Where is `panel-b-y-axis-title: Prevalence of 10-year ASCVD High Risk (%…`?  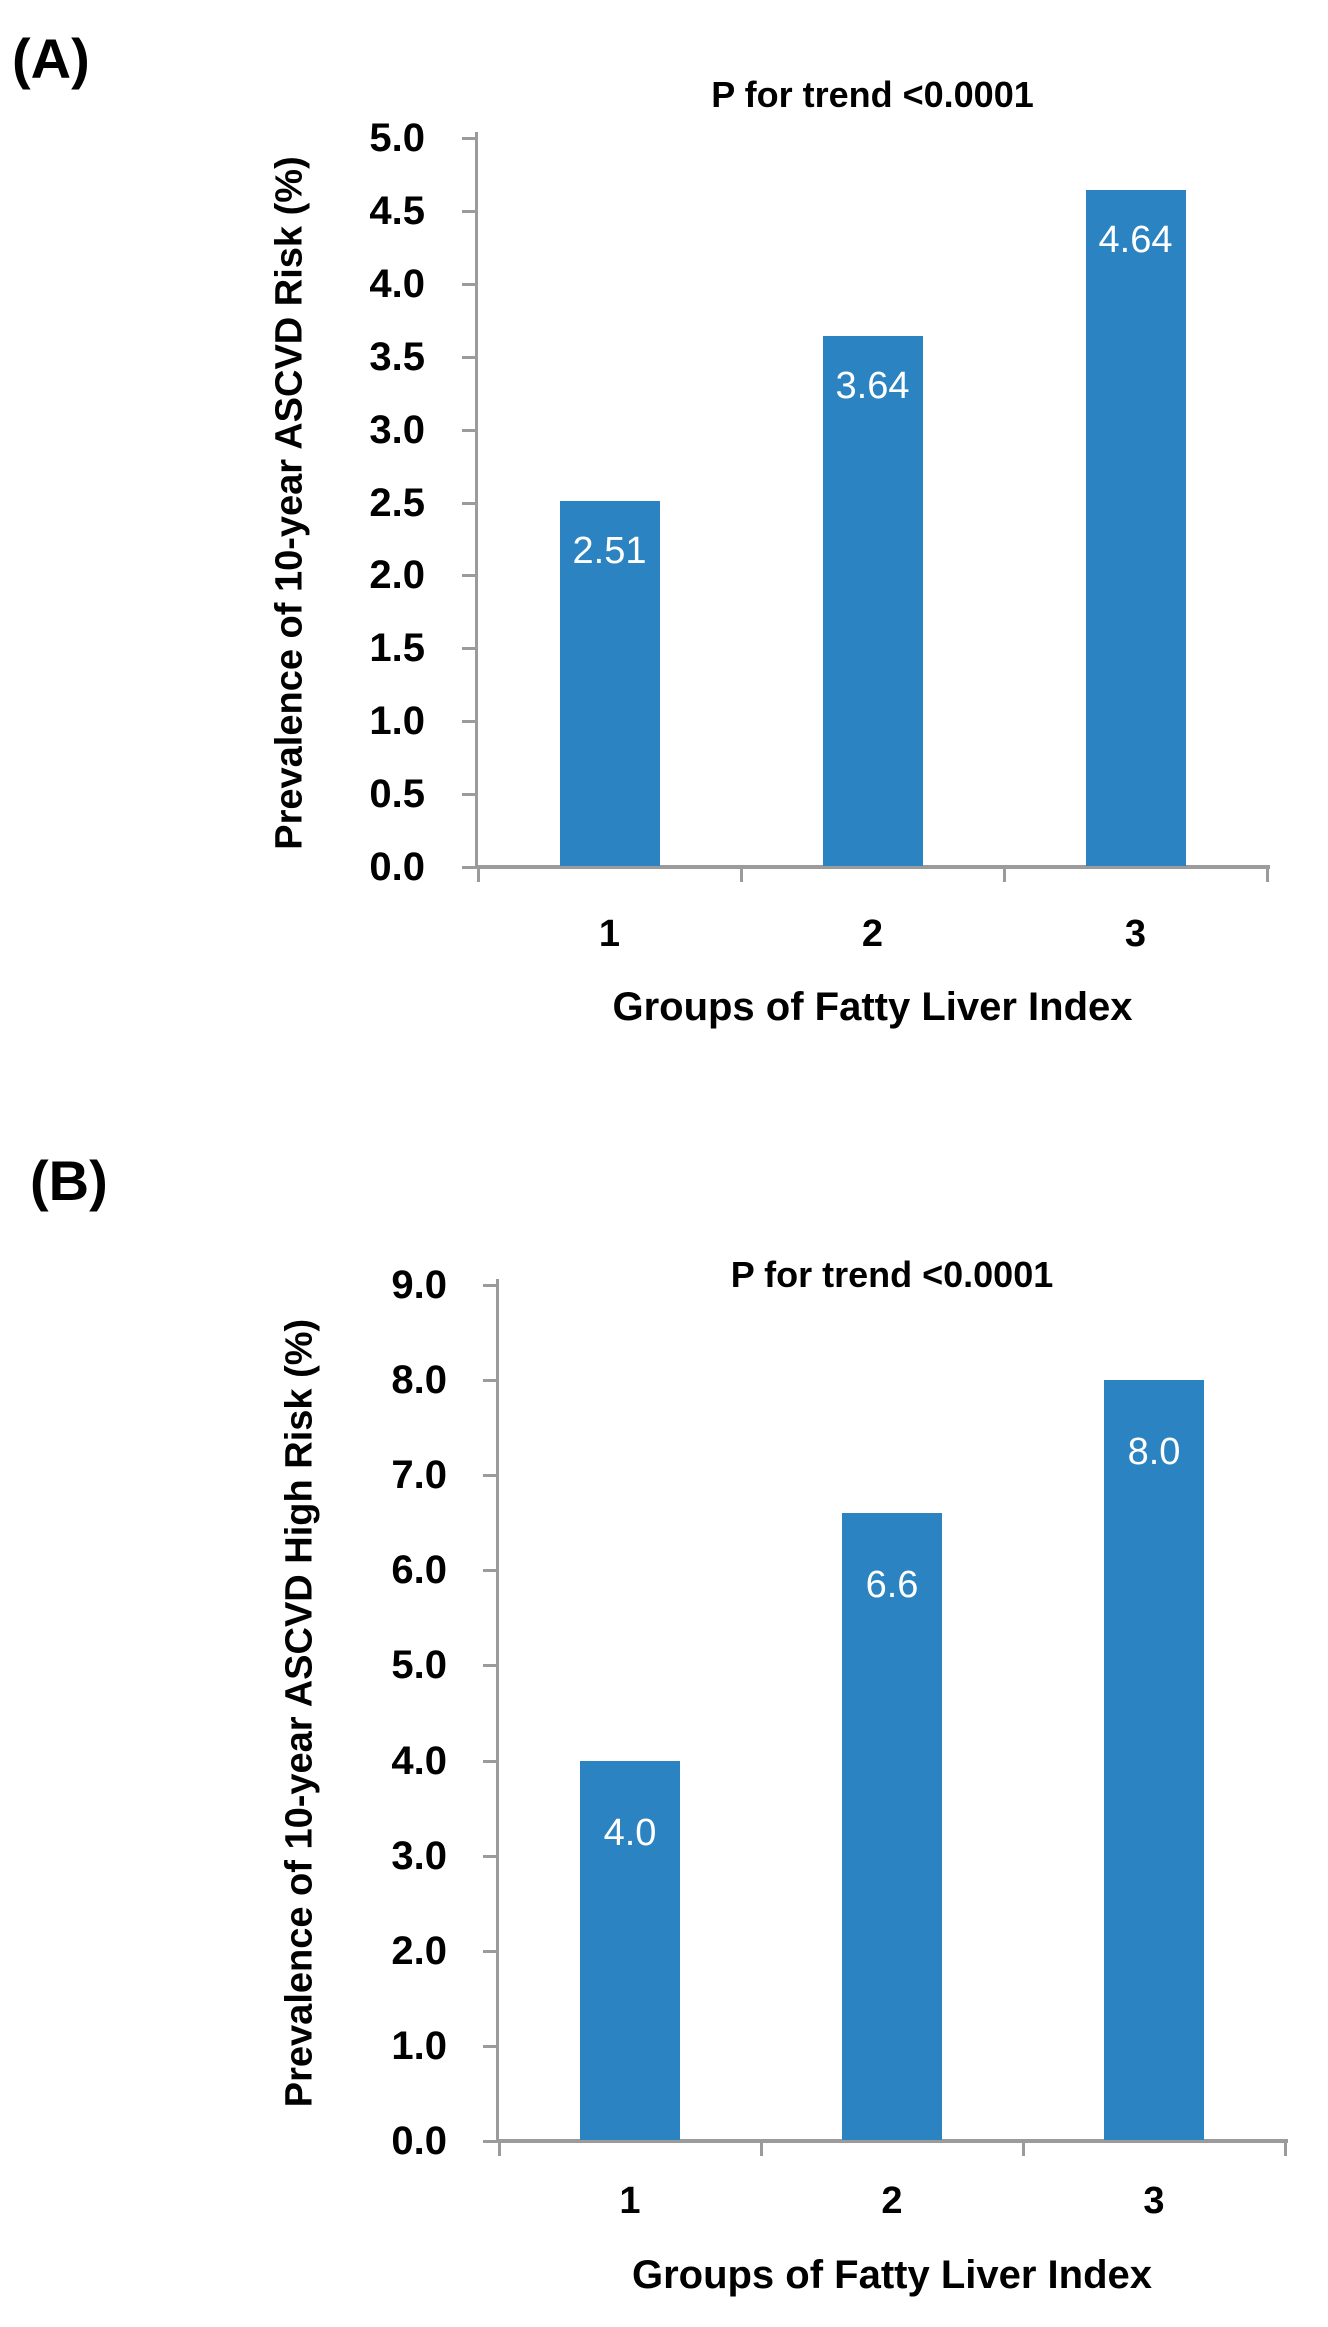
panel-b-y-axis-title: Prevalence of 10-year ASCVD High Risk (%… is located at coordinates (299, 1713).